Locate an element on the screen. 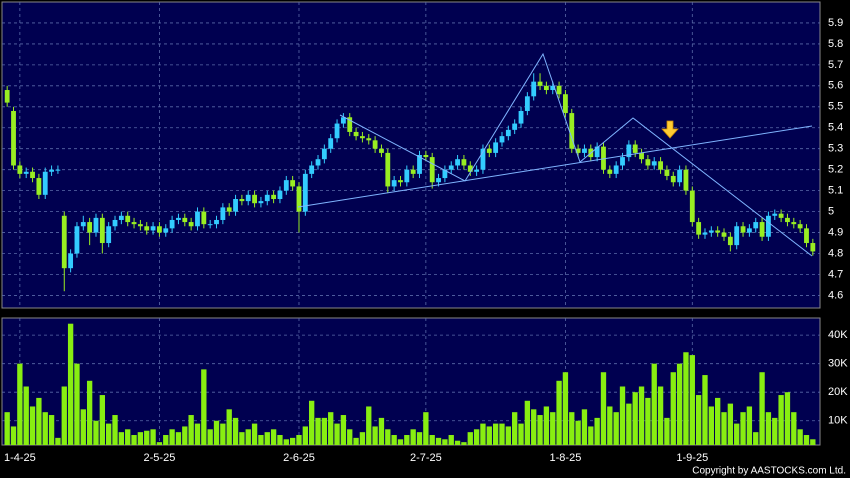 This screenshot has height=478, width=850. y-tick-label: 5.4 is located at coordinates (835, 128).